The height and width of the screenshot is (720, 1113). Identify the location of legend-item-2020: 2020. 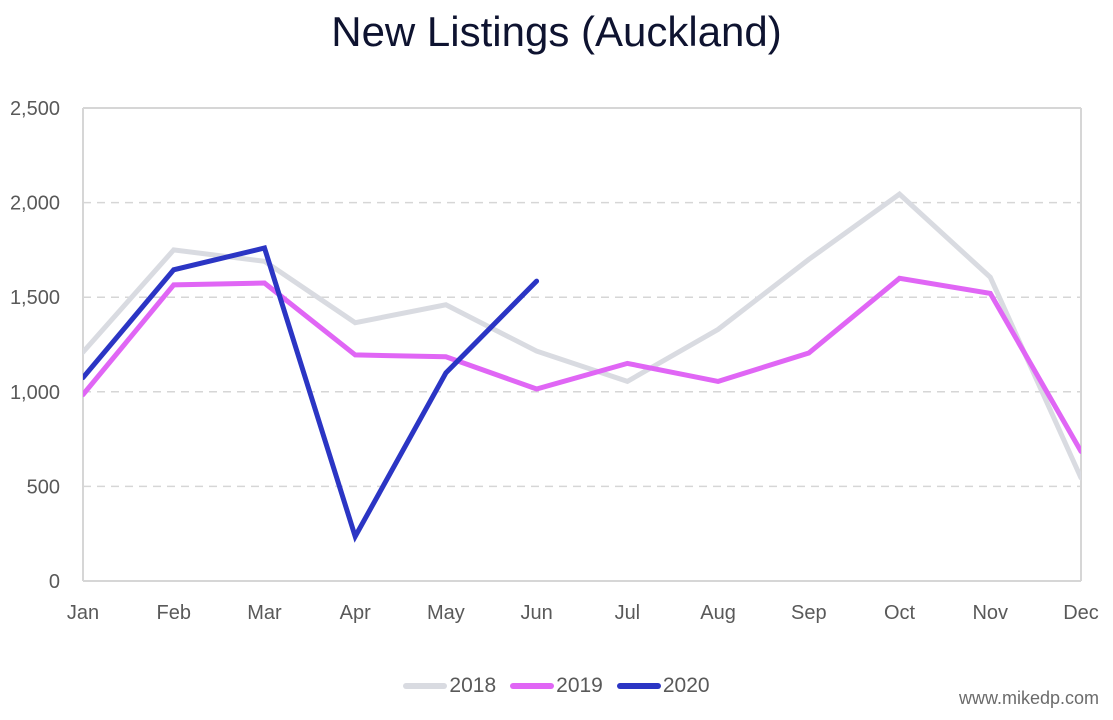
(663, 686).